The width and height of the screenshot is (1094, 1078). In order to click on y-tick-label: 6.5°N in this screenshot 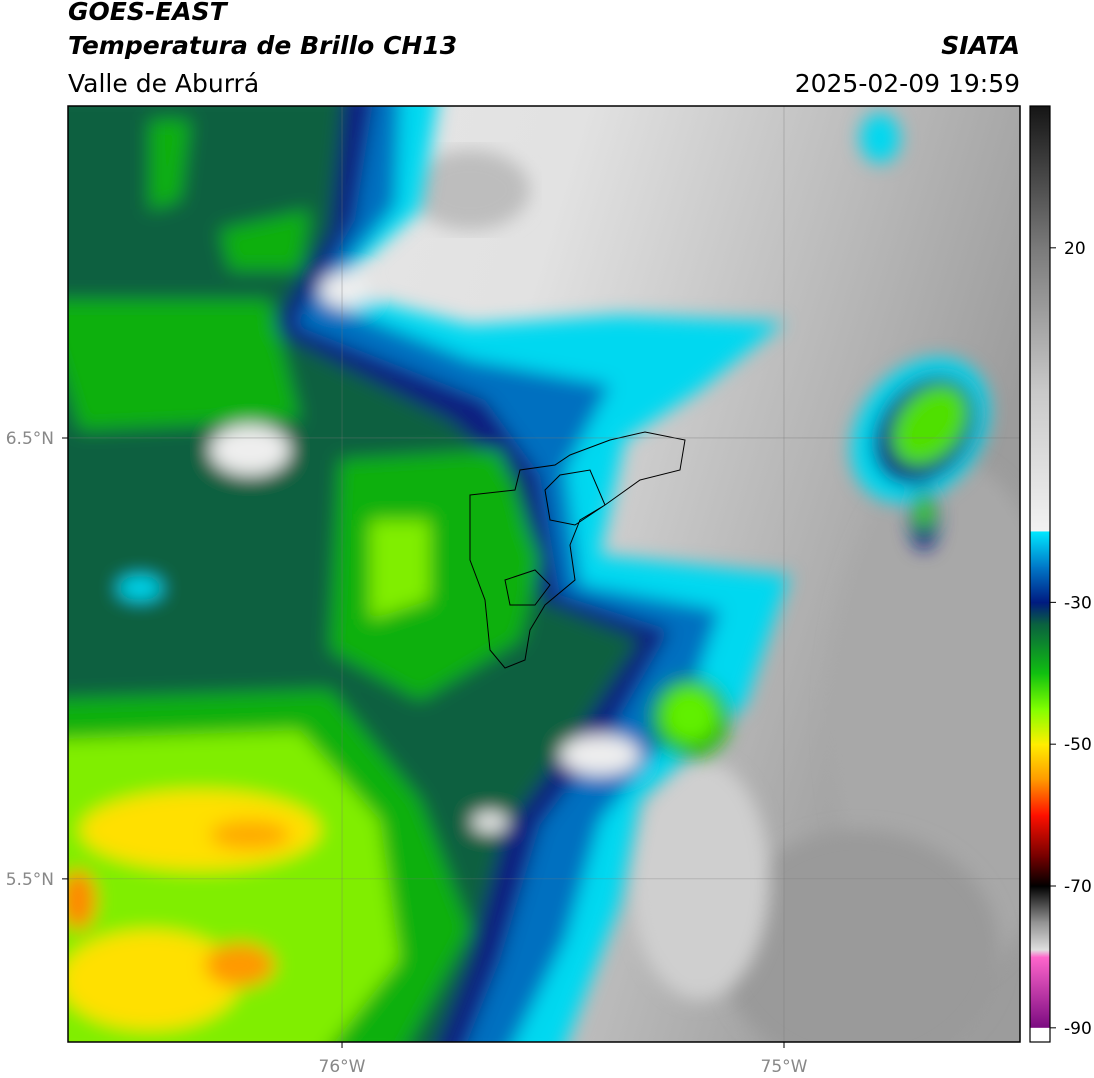, I will do `click(30, 439)`.